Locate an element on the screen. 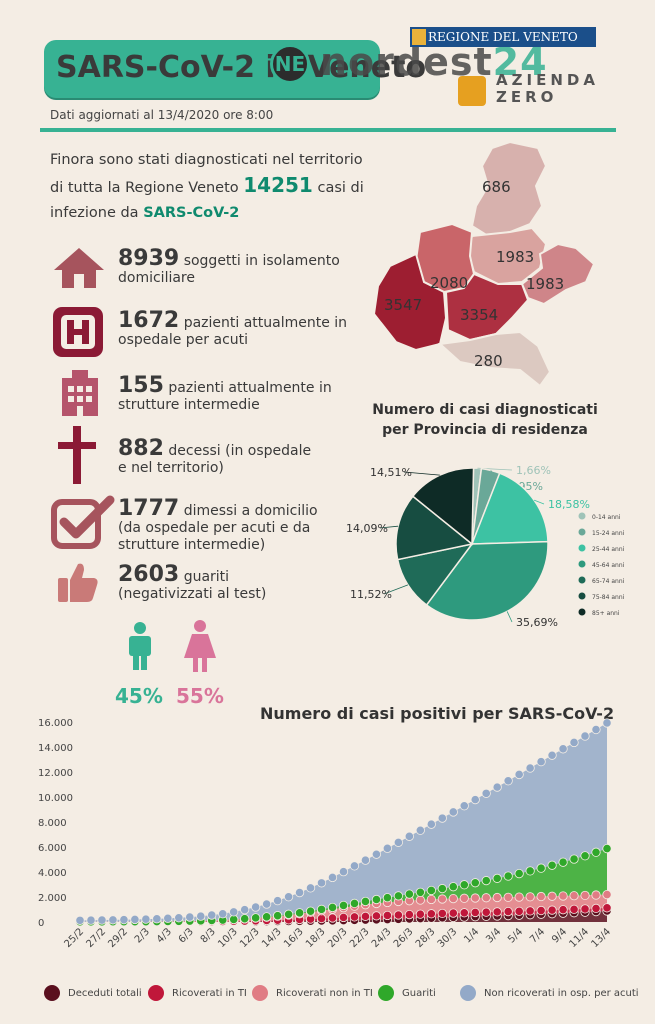 The image size is (655, 1024). map-label-vicenza: 2080 is located at coordinates (449, 283).